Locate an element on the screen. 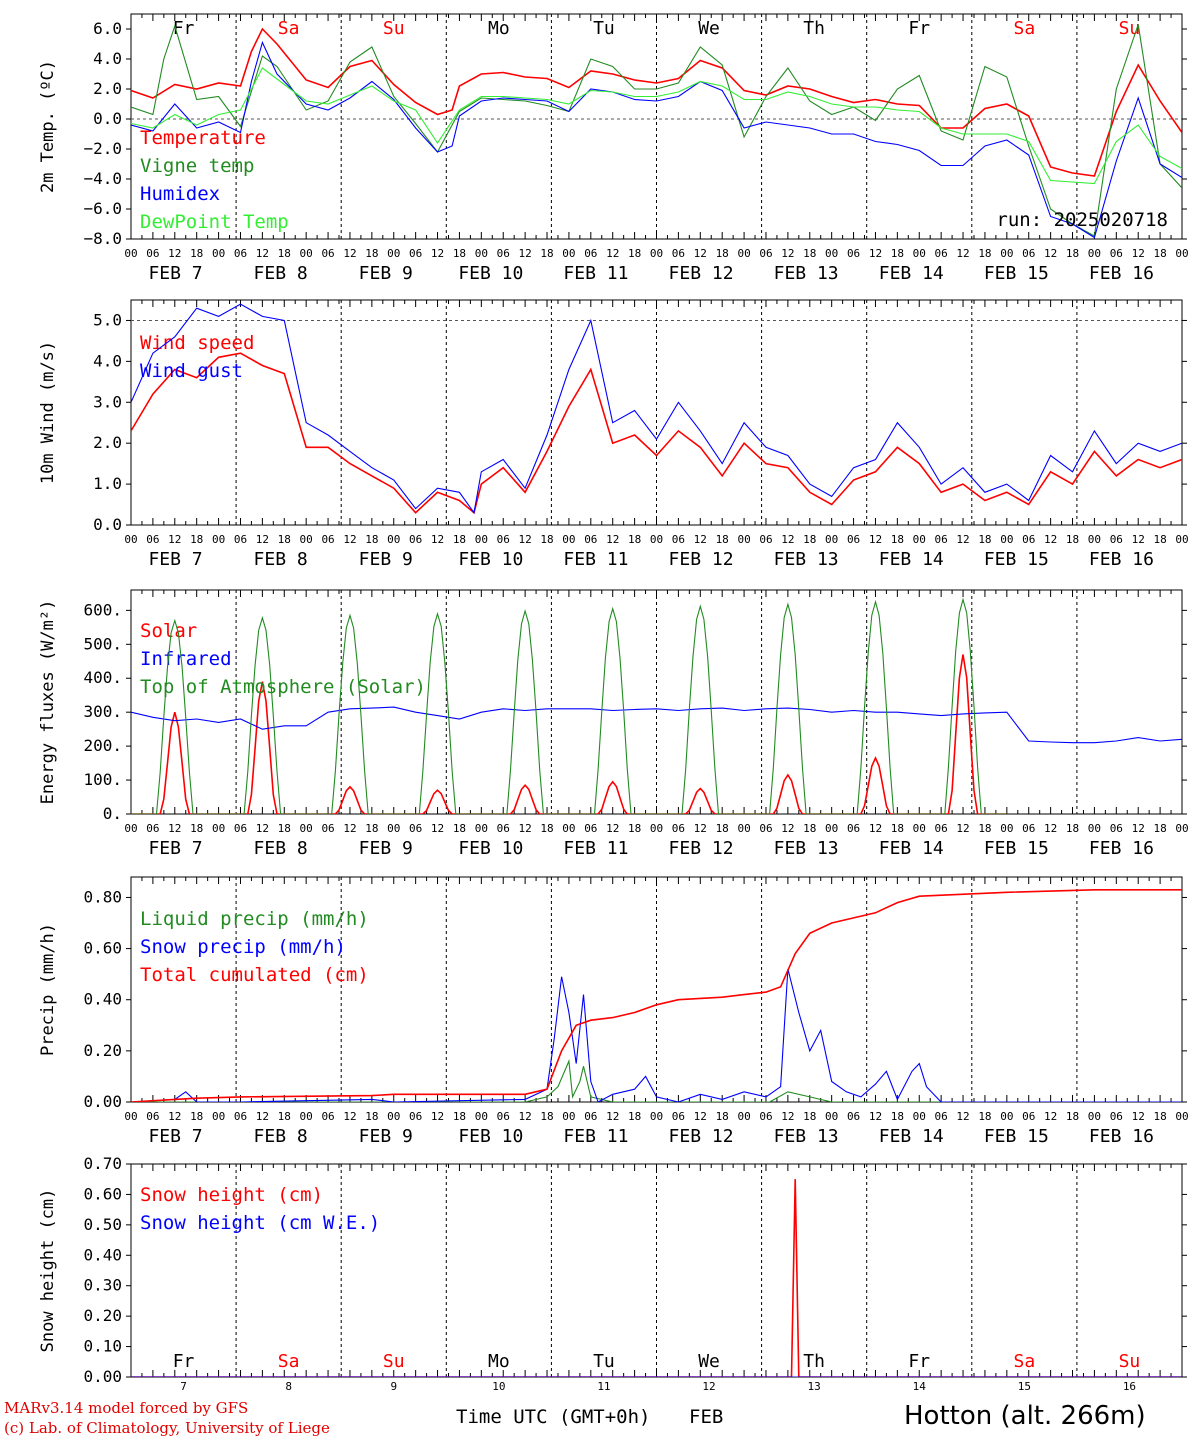 The height and width of the screenshot is (1440, 1194). y-axis-label: Precip (mm/h) is located at coordinates (48, 989).